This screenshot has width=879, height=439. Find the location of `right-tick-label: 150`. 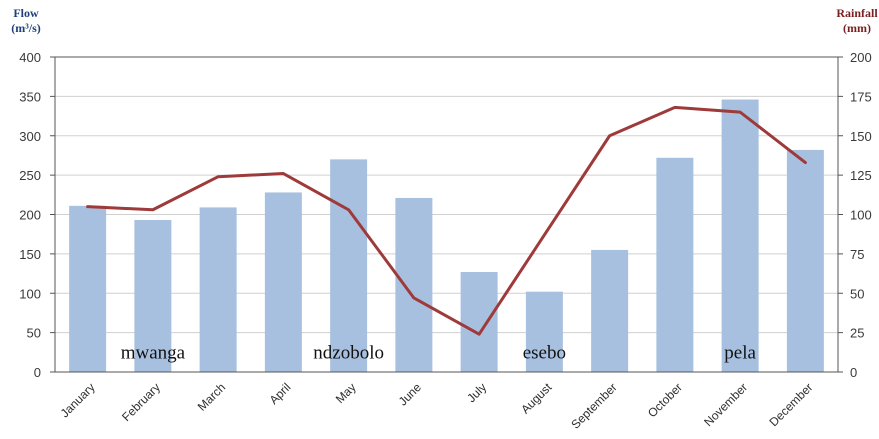

right-tick-label: 150 is located at coordinates (861, 136).